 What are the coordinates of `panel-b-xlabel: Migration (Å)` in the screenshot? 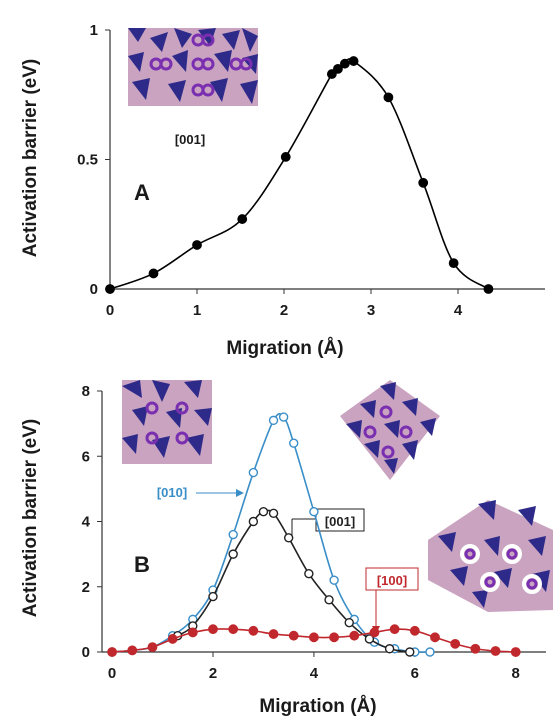 It's located at (317, 706).